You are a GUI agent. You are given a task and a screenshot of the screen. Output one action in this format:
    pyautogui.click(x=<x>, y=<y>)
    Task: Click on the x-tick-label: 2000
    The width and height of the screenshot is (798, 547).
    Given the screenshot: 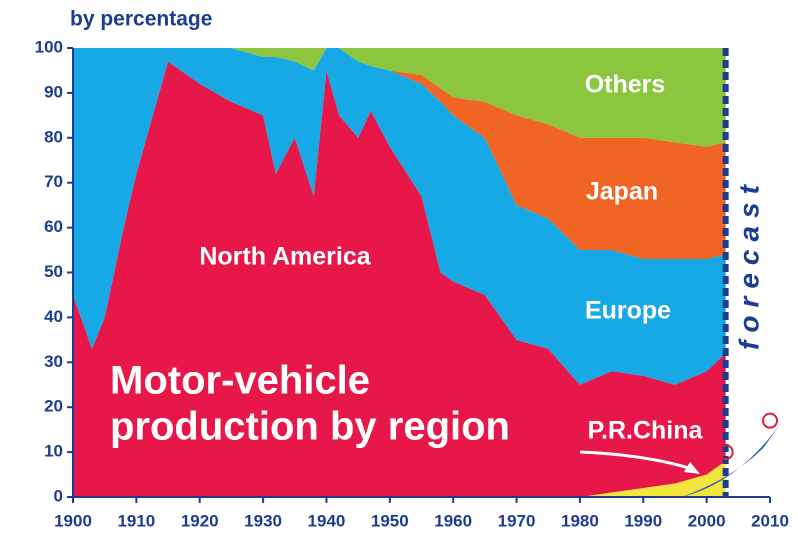 What is the action you would take?
    pyautogui.click(x=707, y=520)
    